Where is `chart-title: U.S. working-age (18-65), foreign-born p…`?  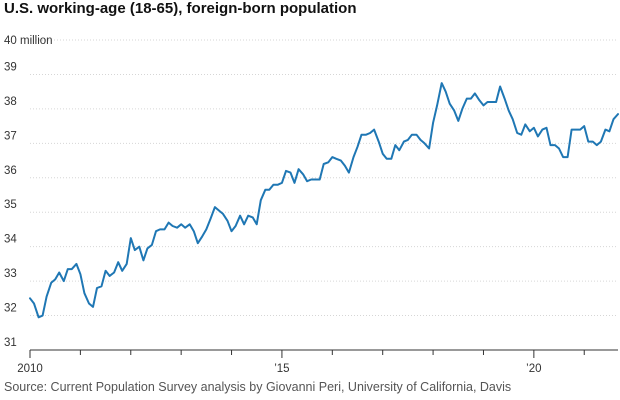
chart-title: U.S. working-age (18-65), foreign-born p… is located at coordinates (180, 8).